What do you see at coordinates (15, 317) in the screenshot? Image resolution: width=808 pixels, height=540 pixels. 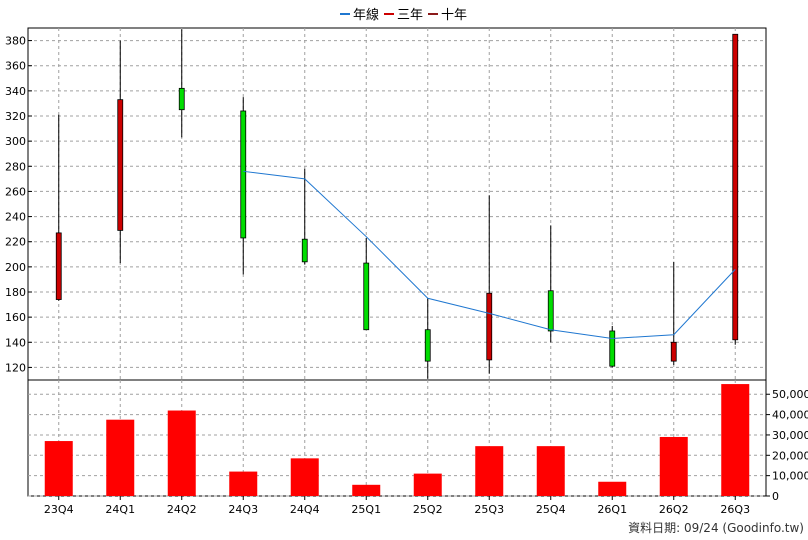 I see `price-tick-label-2: 160` at bounding box center [15, 317].